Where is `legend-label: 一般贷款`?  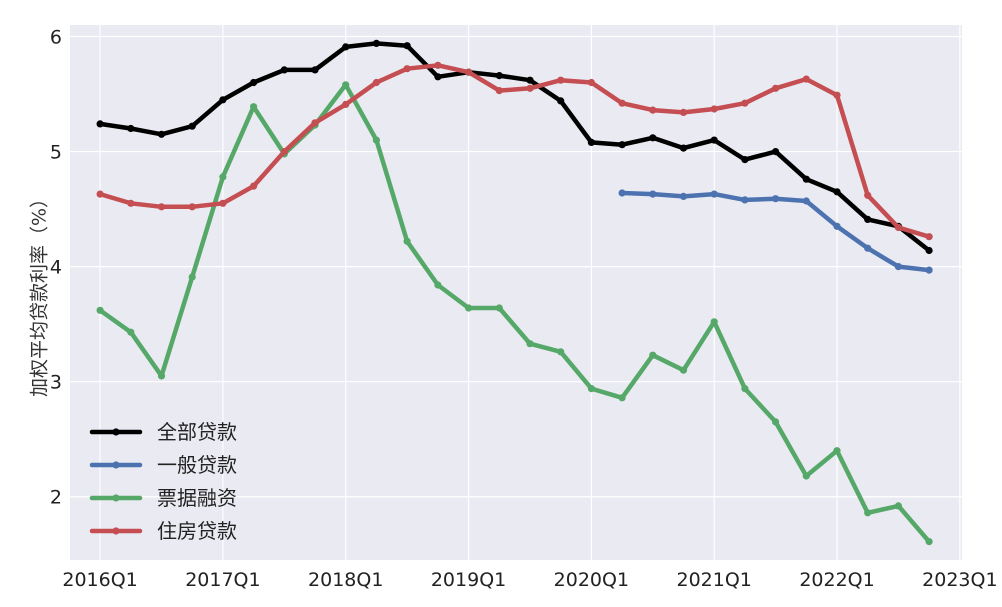
legend-label: 一般贷款 is located at coordinates (197, 465).